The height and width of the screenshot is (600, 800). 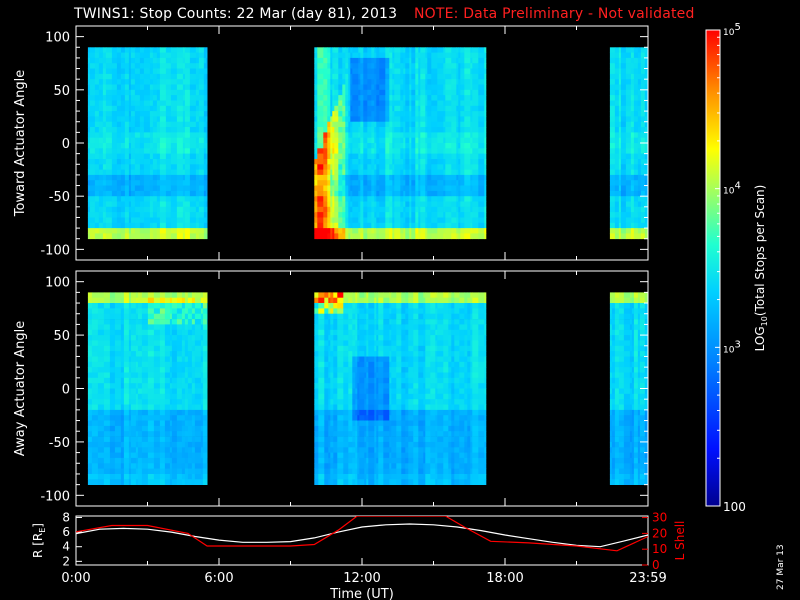 I want to click on colorbar-label-pre: LOG, so click(x=760, y=338).